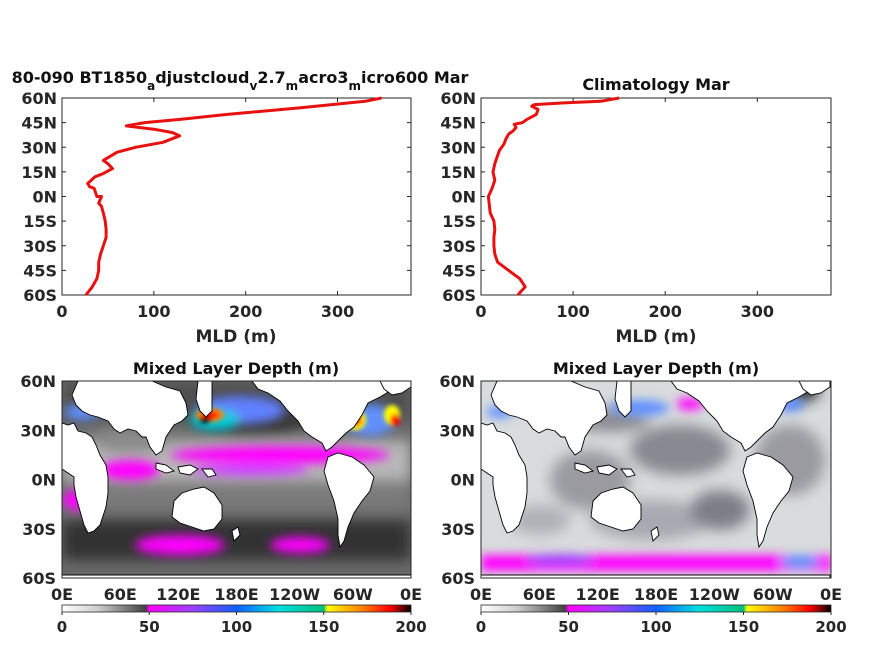 The image size is (875, 656). I want to click on panel-1-title-part: djustcloud, so click(202, 77).